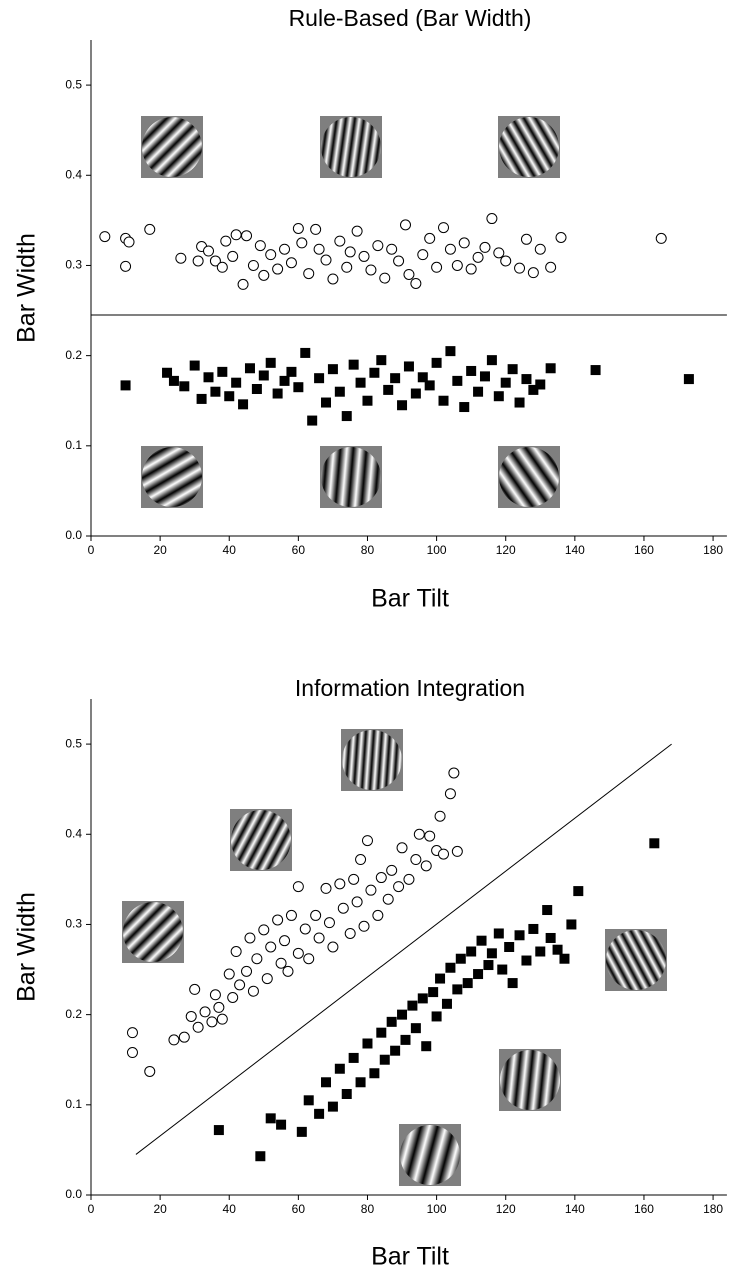  Describe the element at coordinates (644, 550) in the screenshot. I see `x-tick-label: 160` at that location.